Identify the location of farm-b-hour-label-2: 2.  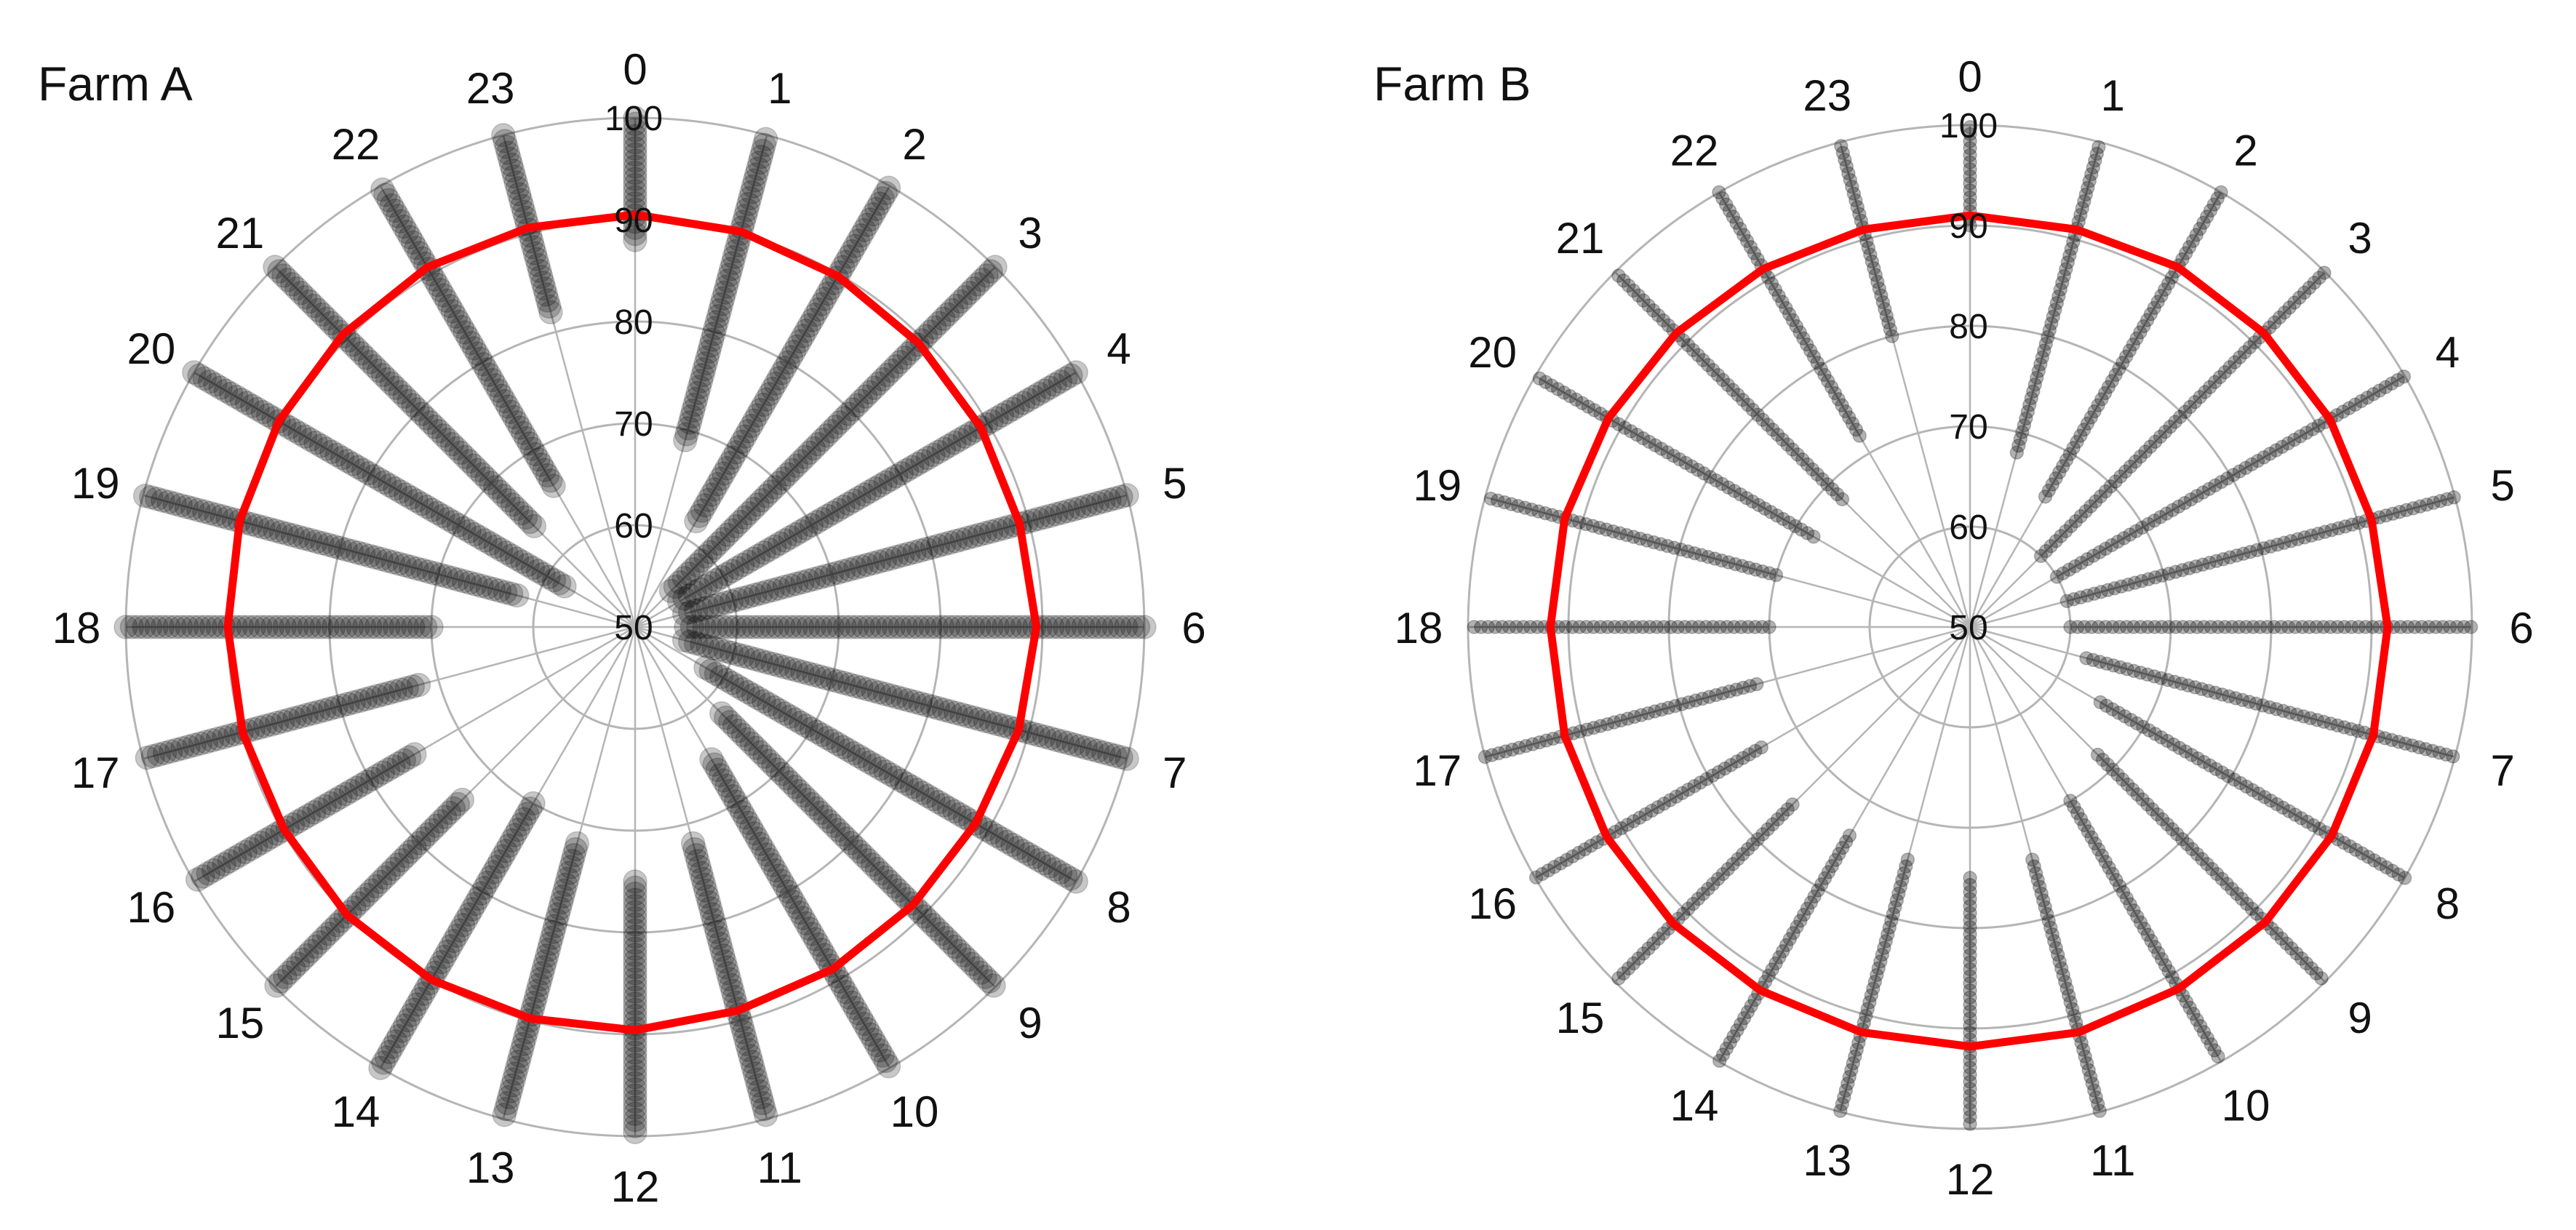
(2245, 151).